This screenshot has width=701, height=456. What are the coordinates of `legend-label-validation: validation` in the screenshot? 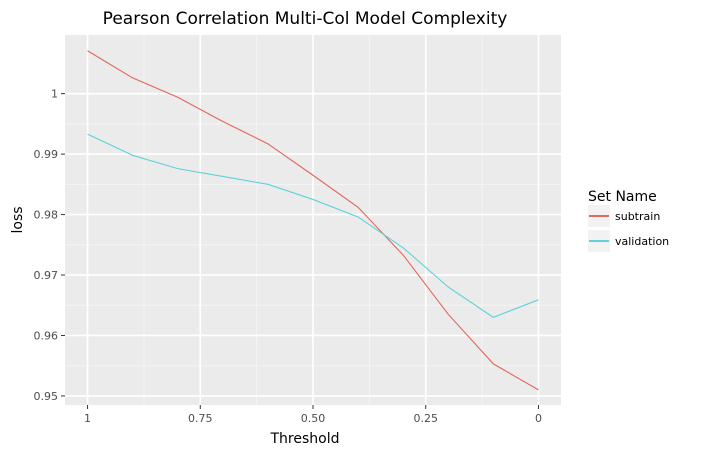 It's located at (642, 241).